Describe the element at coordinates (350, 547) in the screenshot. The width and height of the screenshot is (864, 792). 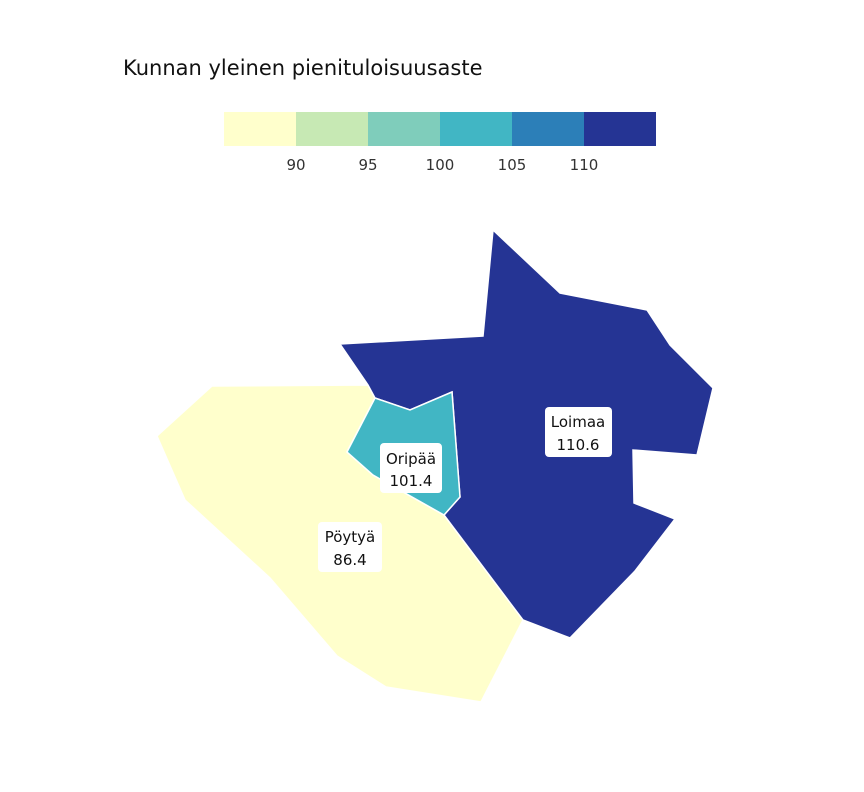
I see `region-label-poytya: Pöytyä 86.4` at that location.